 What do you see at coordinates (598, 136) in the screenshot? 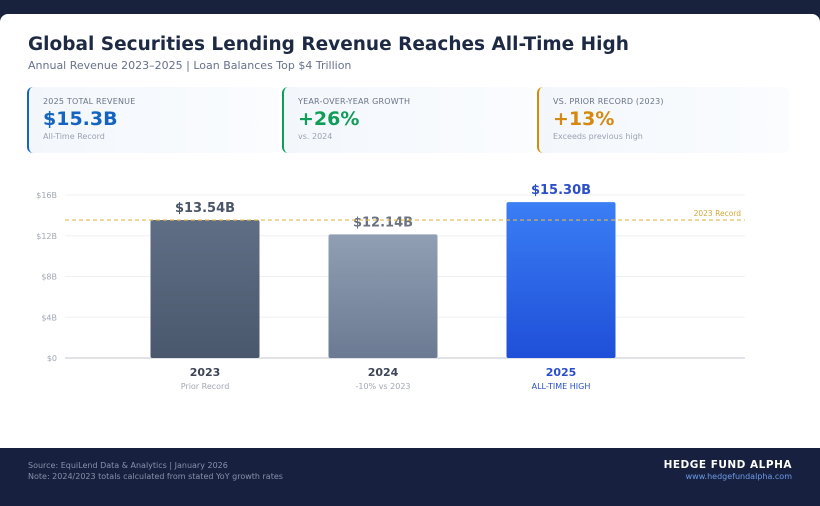
I see `kpi-sub: Exceeds previous high` at bounding box center [598, 136].